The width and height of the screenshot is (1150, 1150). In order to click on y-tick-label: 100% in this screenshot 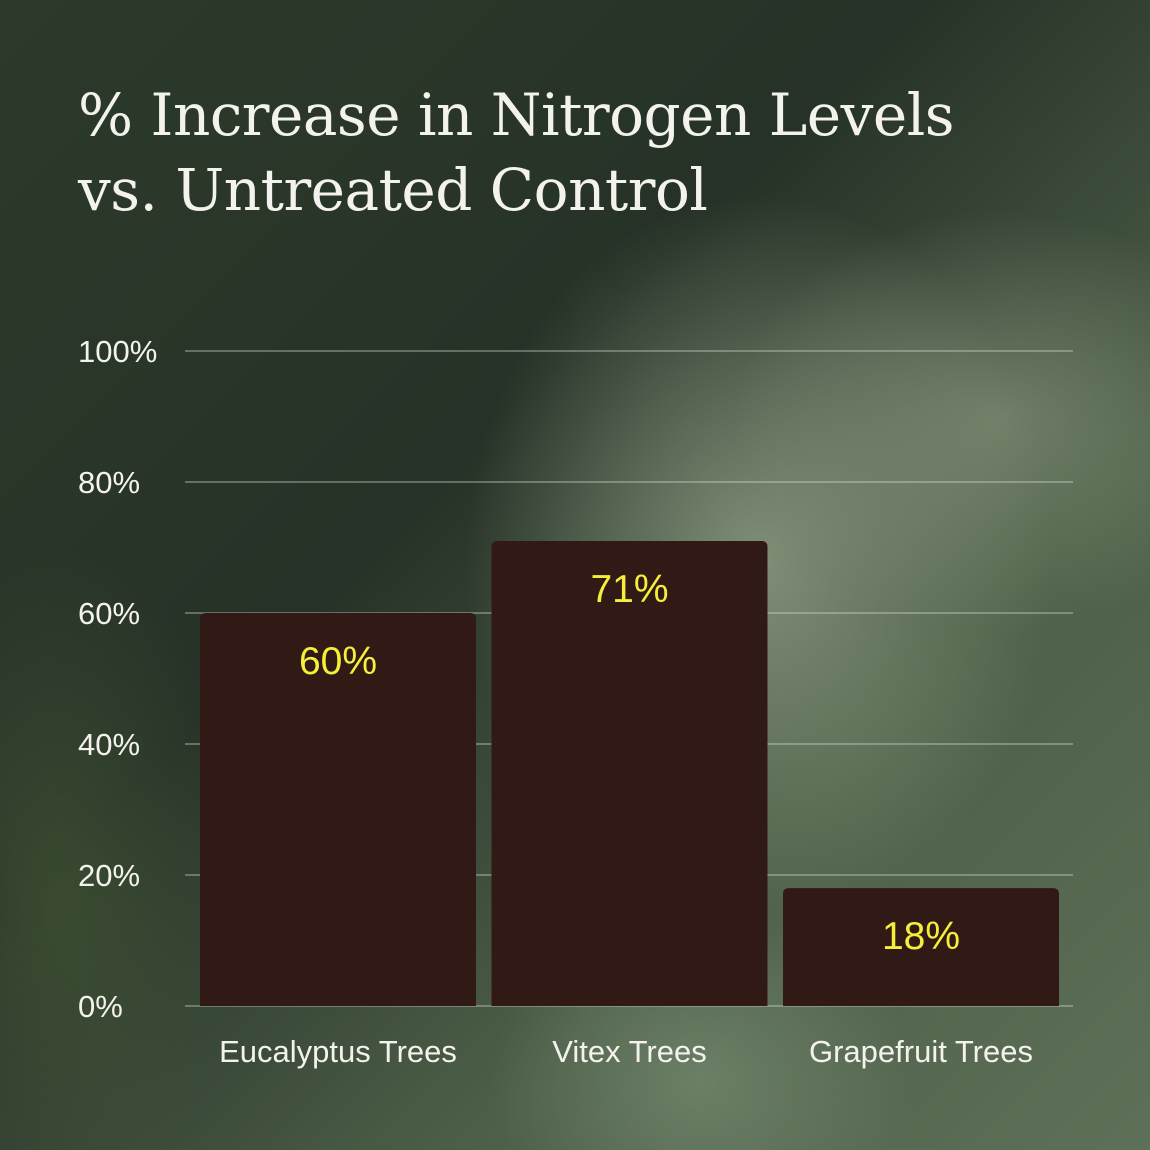, I will do `click(117, 351)`.